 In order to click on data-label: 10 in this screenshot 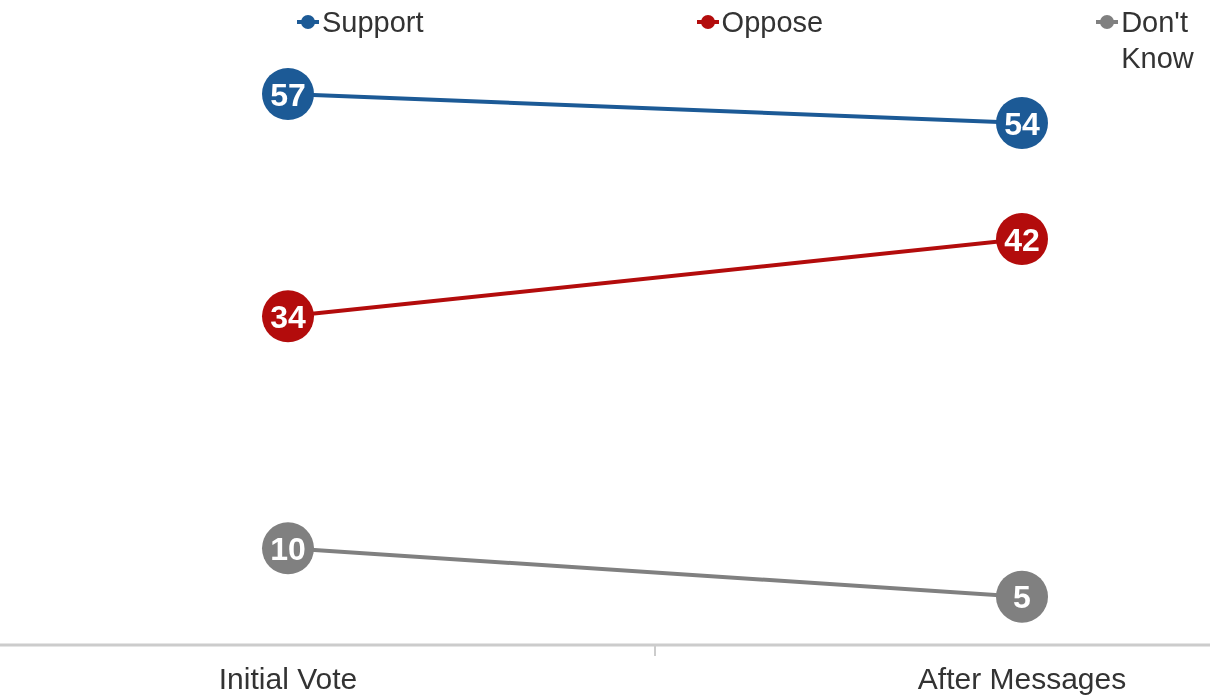, I will do `click(288, 548)`.